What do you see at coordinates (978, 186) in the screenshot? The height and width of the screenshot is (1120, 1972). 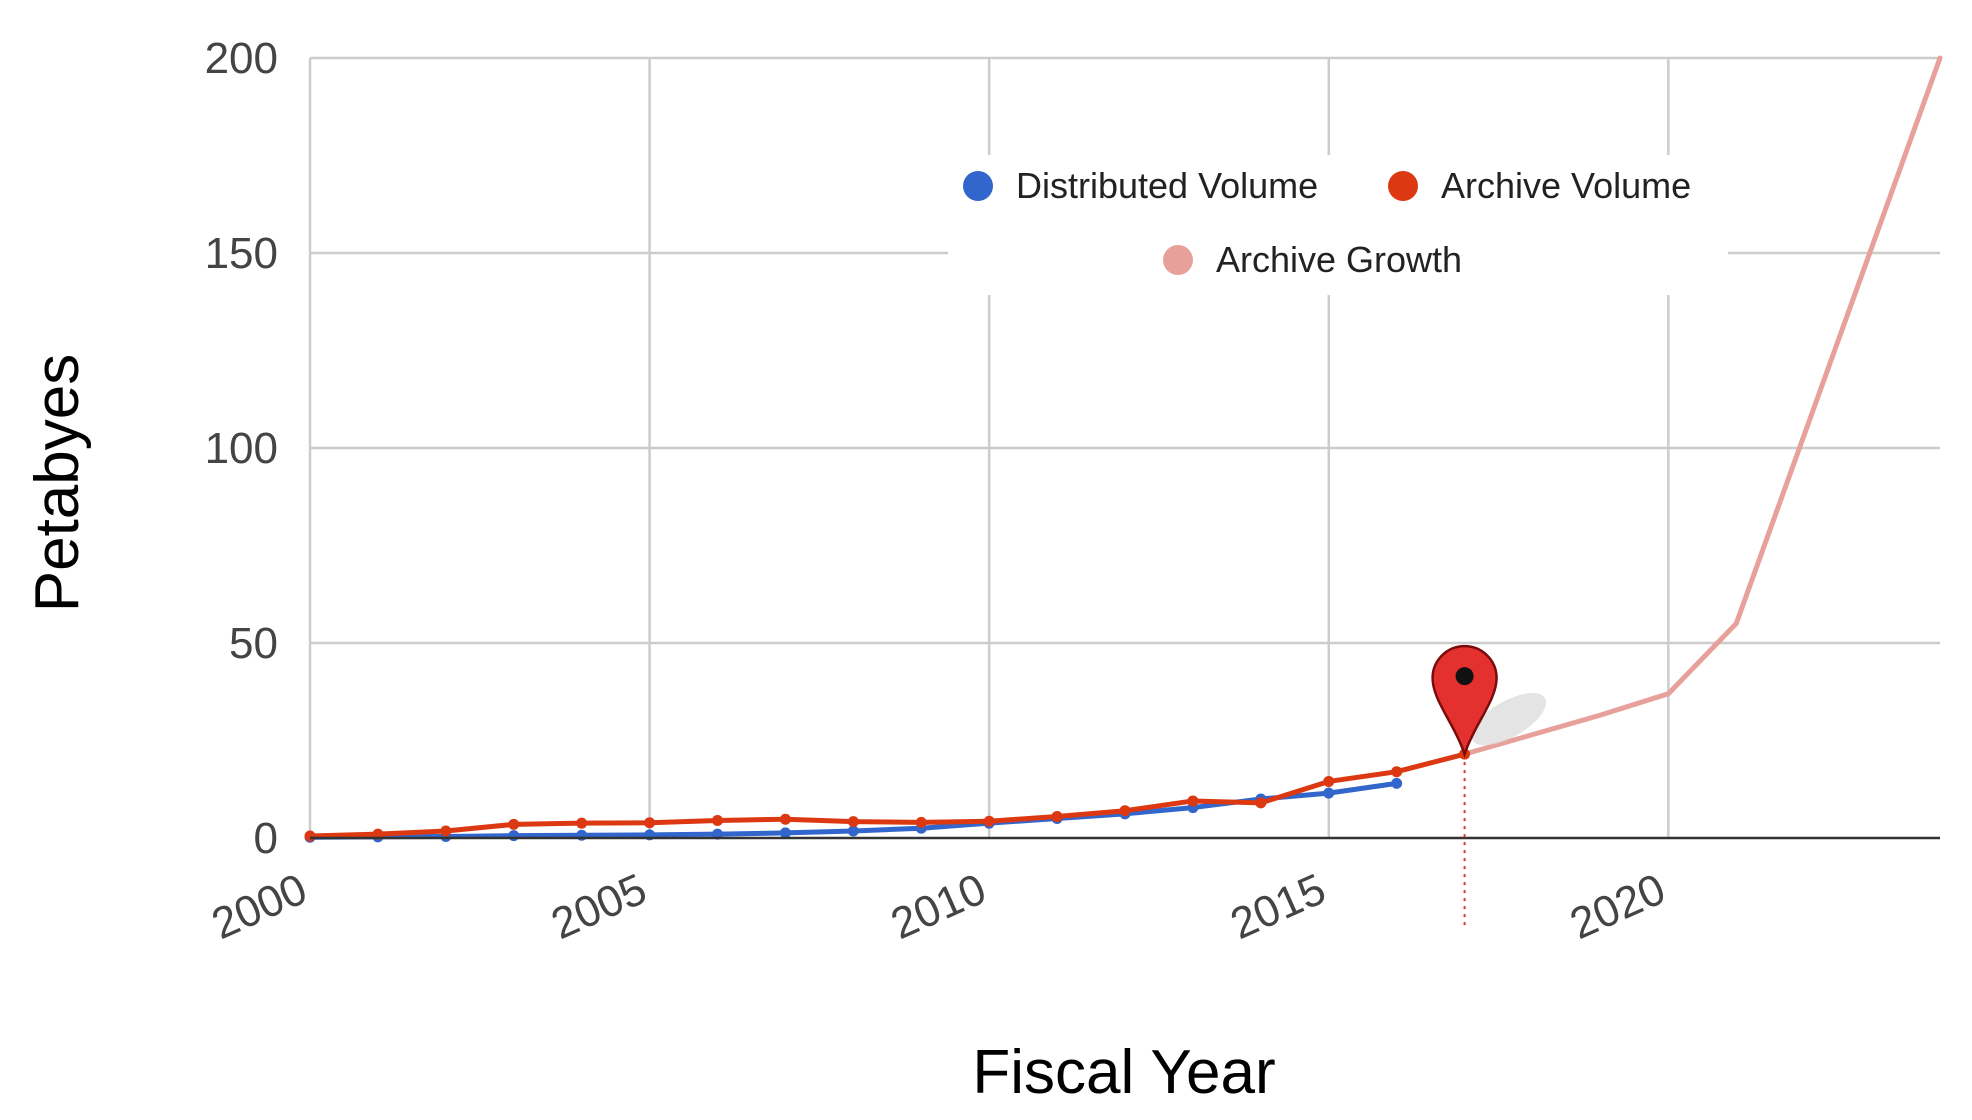 I see `legend-swatch-distributed` at bounding box center [978, 186].